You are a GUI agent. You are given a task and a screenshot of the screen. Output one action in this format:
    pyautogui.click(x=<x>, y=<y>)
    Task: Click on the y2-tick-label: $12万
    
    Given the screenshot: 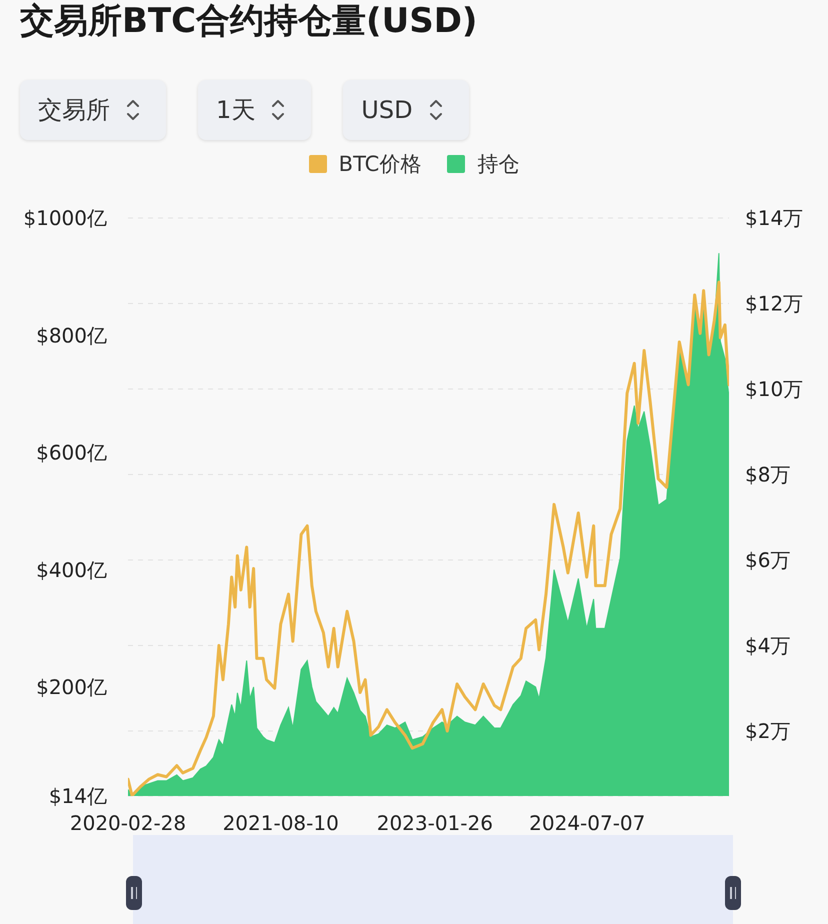 What is the action you would take?
    pyautogui.click(x=774, y=304)
    